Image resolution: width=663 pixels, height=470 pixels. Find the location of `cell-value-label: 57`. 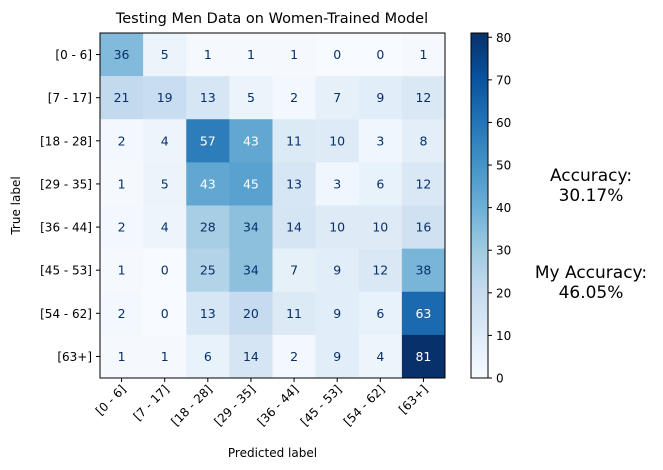

cell-value-label: 57 is located at coordinates (208, 140).